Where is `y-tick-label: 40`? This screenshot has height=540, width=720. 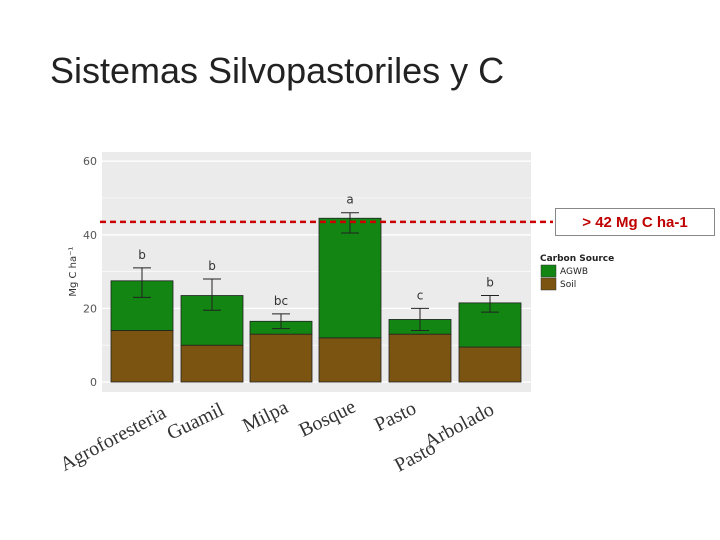 y-tick-label: 40 is located at coordinates (90, 235).